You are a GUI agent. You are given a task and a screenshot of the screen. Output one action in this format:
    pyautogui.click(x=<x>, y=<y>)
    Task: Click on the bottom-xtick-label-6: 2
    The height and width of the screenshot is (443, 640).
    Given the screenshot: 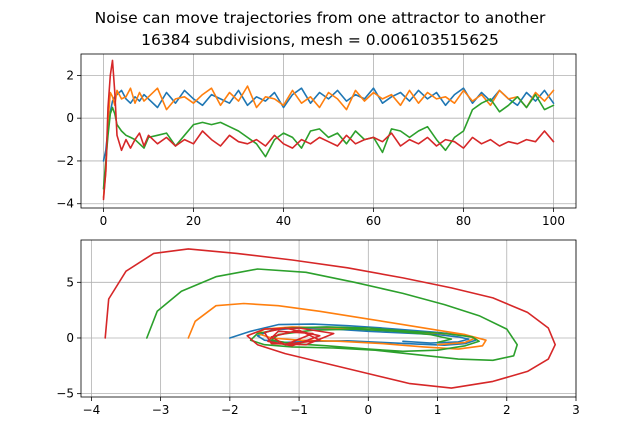 What is the action you would take?
    pyautogui.click(x=507, y=410)
    